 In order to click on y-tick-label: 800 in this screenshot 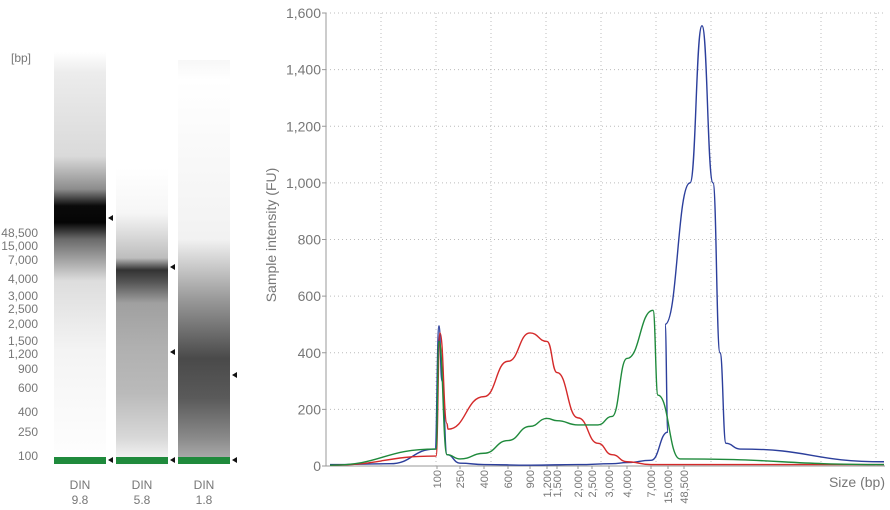, I will do `click(310, 240)`.